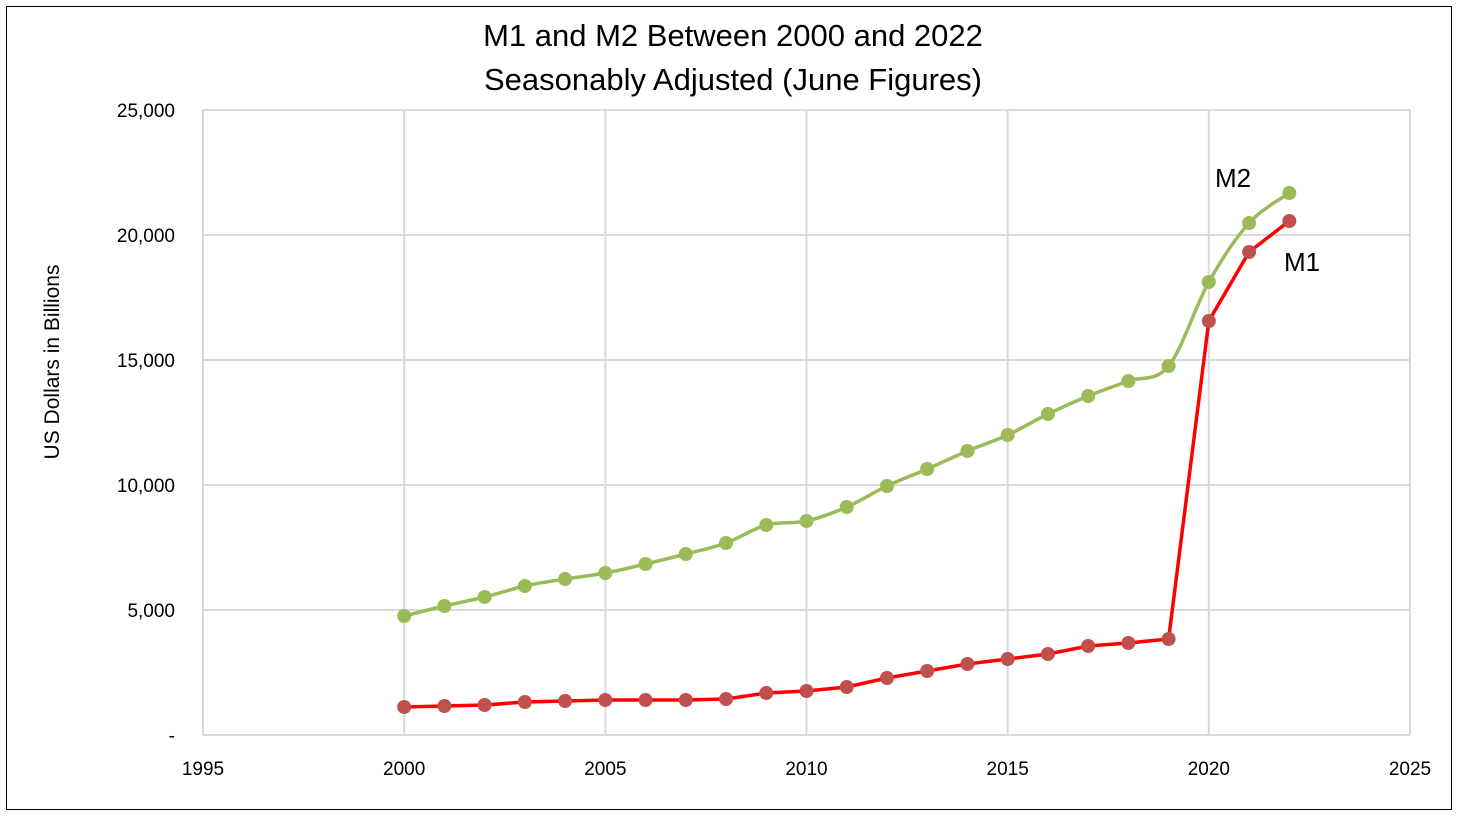  Describe the element at coordinates (1209, 769) in the screenshot. I see `x-tick-label: 2020` at that location.